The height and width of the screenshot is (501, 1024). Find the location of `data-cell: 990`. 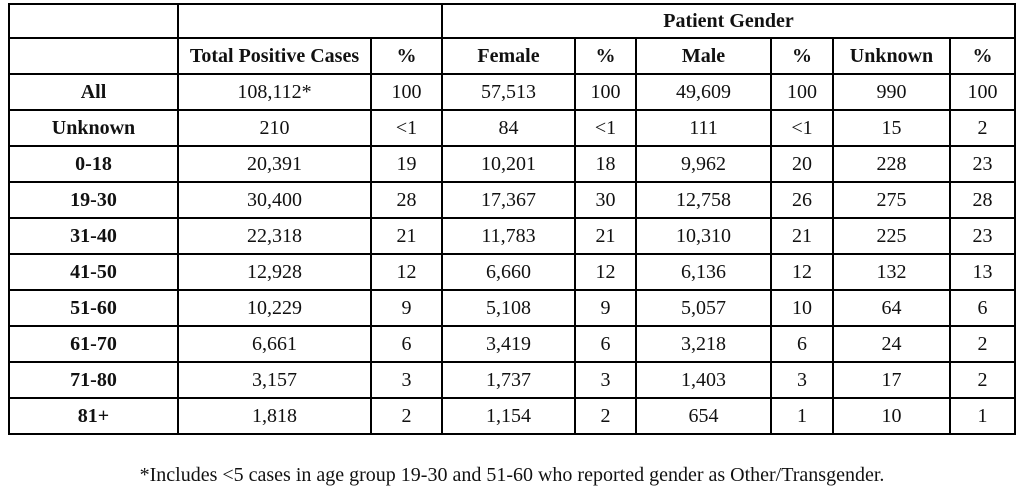

data-cell: 990 is located at coordinates (891, 92).